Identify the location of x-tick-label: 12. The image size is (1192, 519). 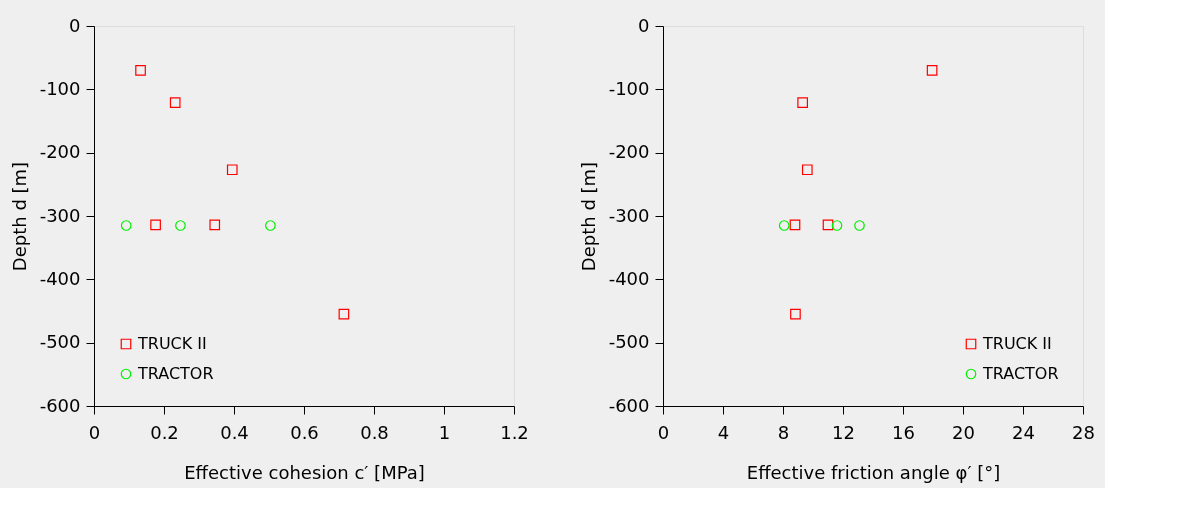
(843, 432).